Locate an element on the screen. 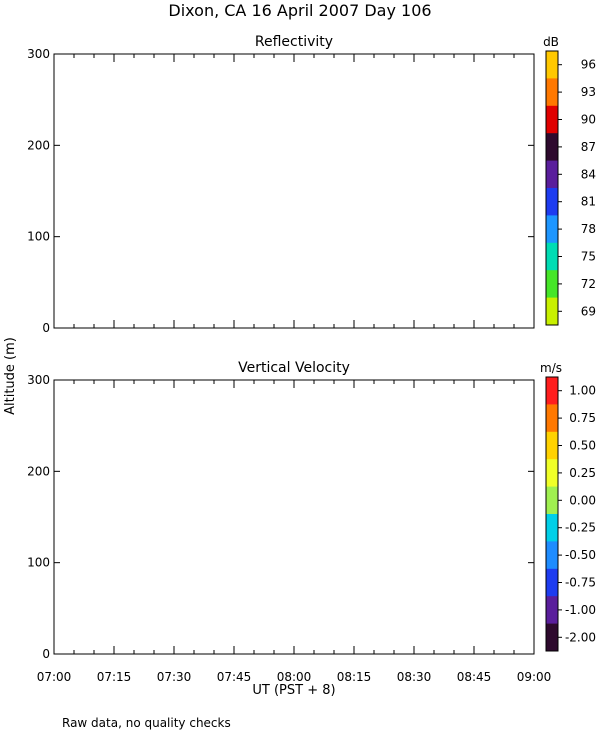  y-axis-label: Altitude (m) is located at coordinates (10, 376).